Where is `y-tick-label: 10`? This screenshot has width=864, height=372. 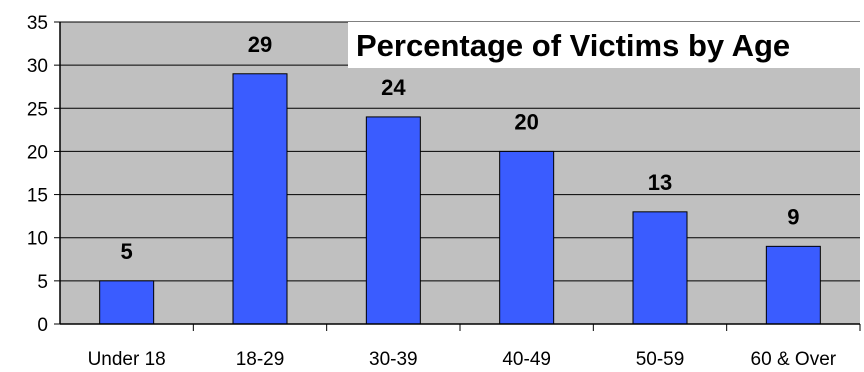 y-tick-label: 10 is located at coordinates (37, 239).